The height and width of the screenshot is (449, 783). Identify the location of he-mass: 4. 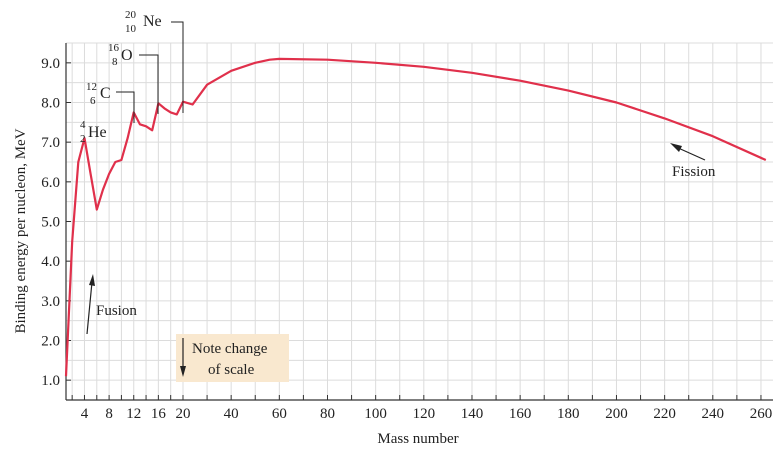
(83, 125).